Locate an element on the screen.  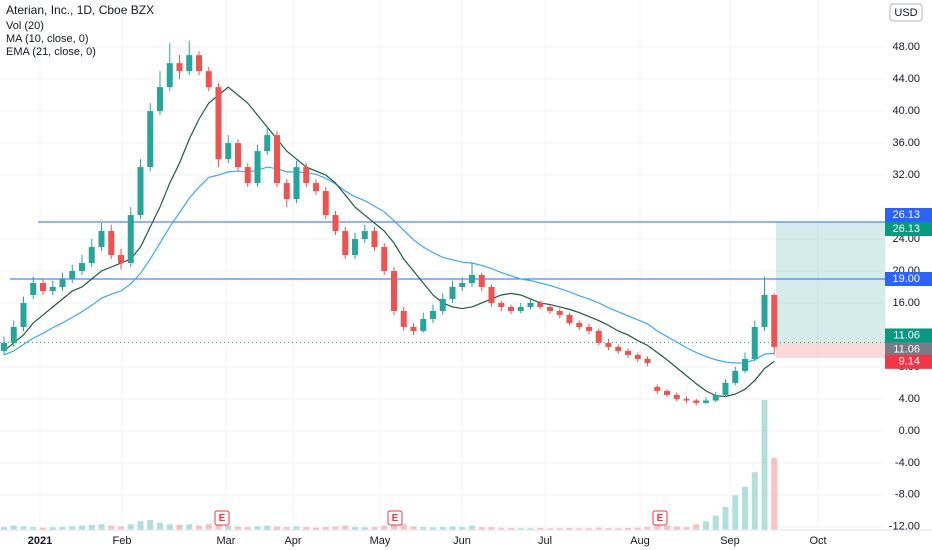
price-box-label: 11.06 is located at coordinates (906, 349).